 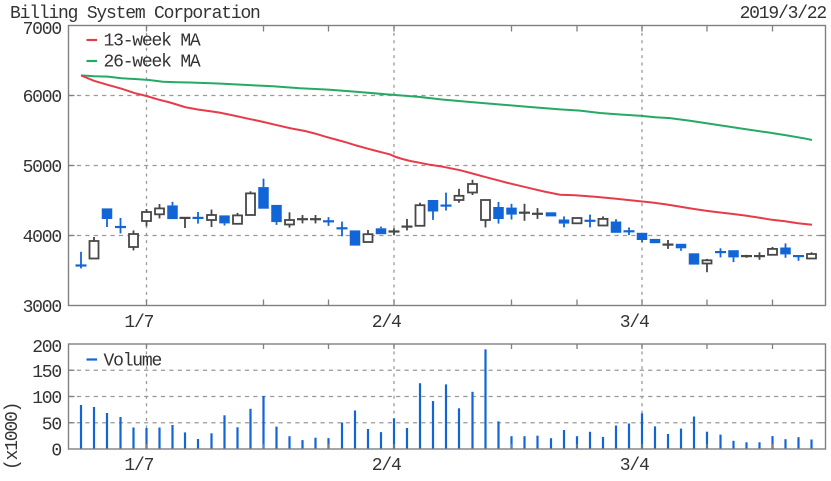 What do you see at coordinates (42, 98) in the screenshot?
I see `svg-text: 6000` at bounding box center [42, 98].